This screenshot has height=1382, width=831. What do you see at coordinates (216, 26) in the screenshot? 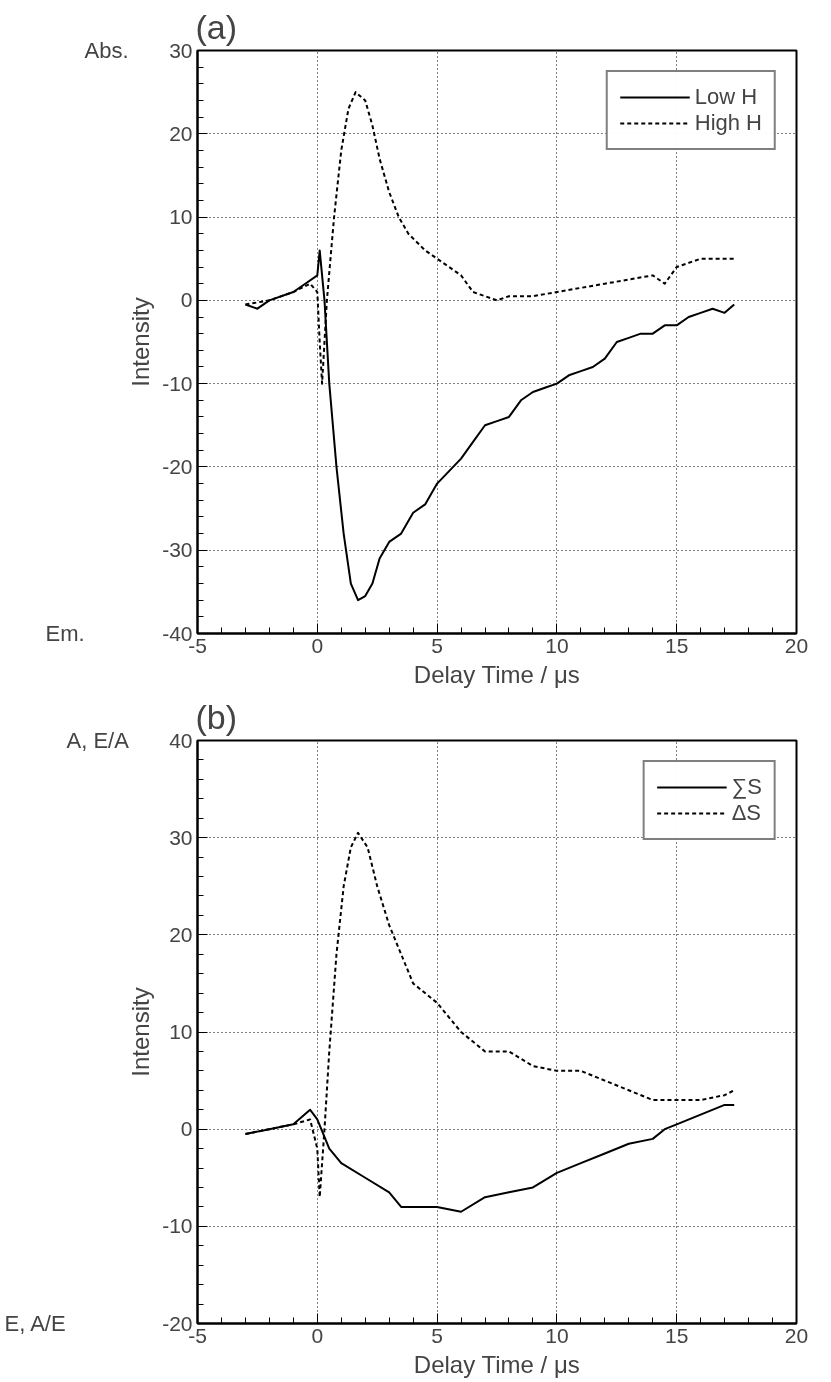
I see `chart-title: (a)` at bounding box center [216, 26].